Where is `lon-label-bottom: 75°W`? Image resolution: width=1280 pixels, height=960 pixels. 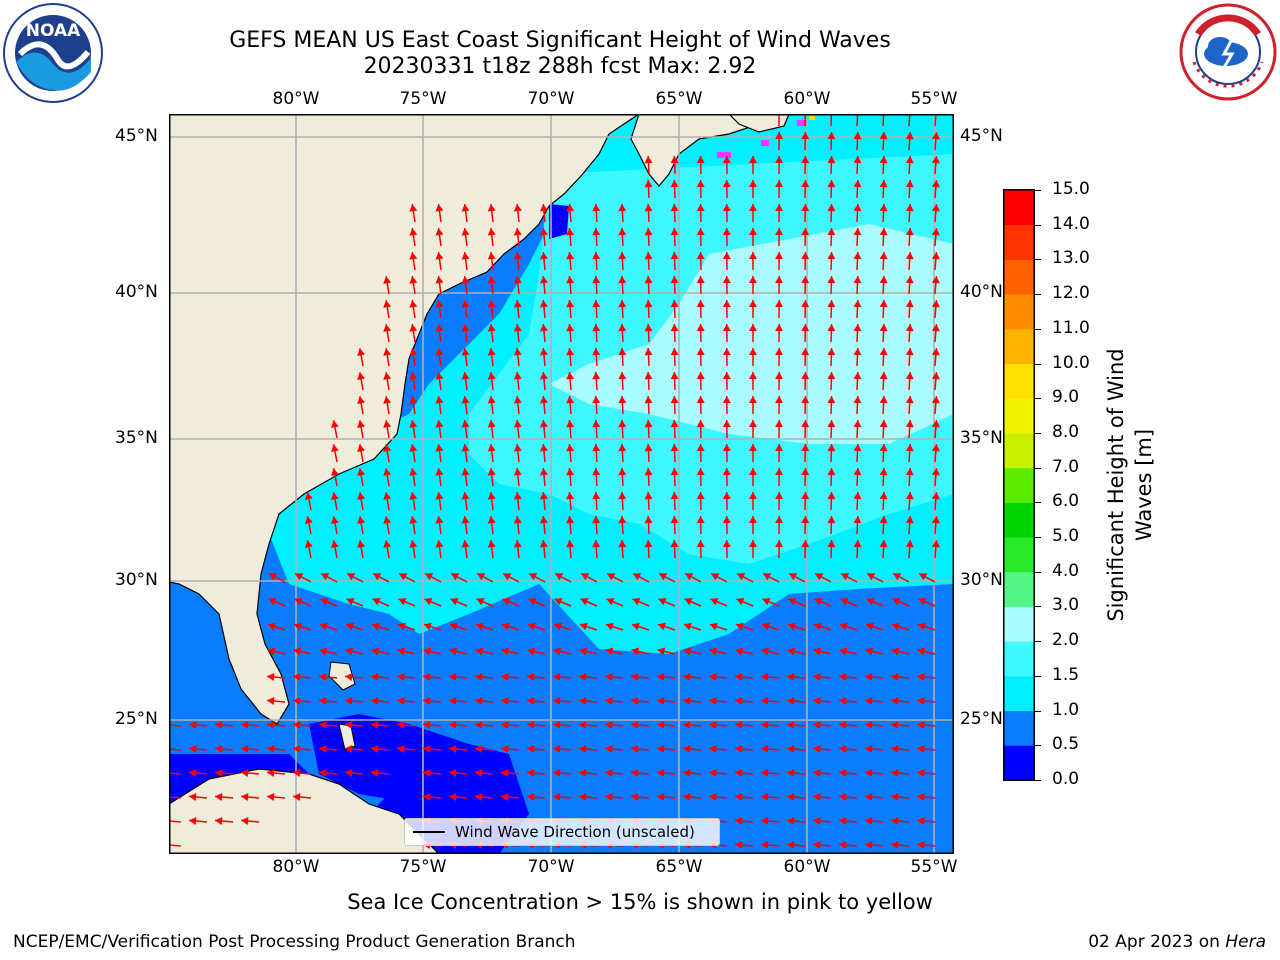 lon-label-bottom: 75°W is located at coordinates (423, 867).